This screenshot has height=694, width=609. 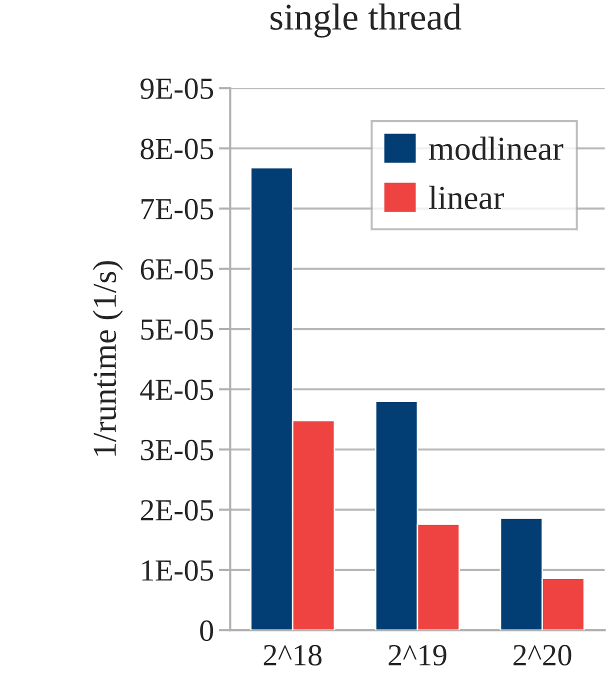 What do you see at coordinates (543, 655) in the screenshot?
I see `x-tick-label: 2^20` at bounding box center [543, 655].